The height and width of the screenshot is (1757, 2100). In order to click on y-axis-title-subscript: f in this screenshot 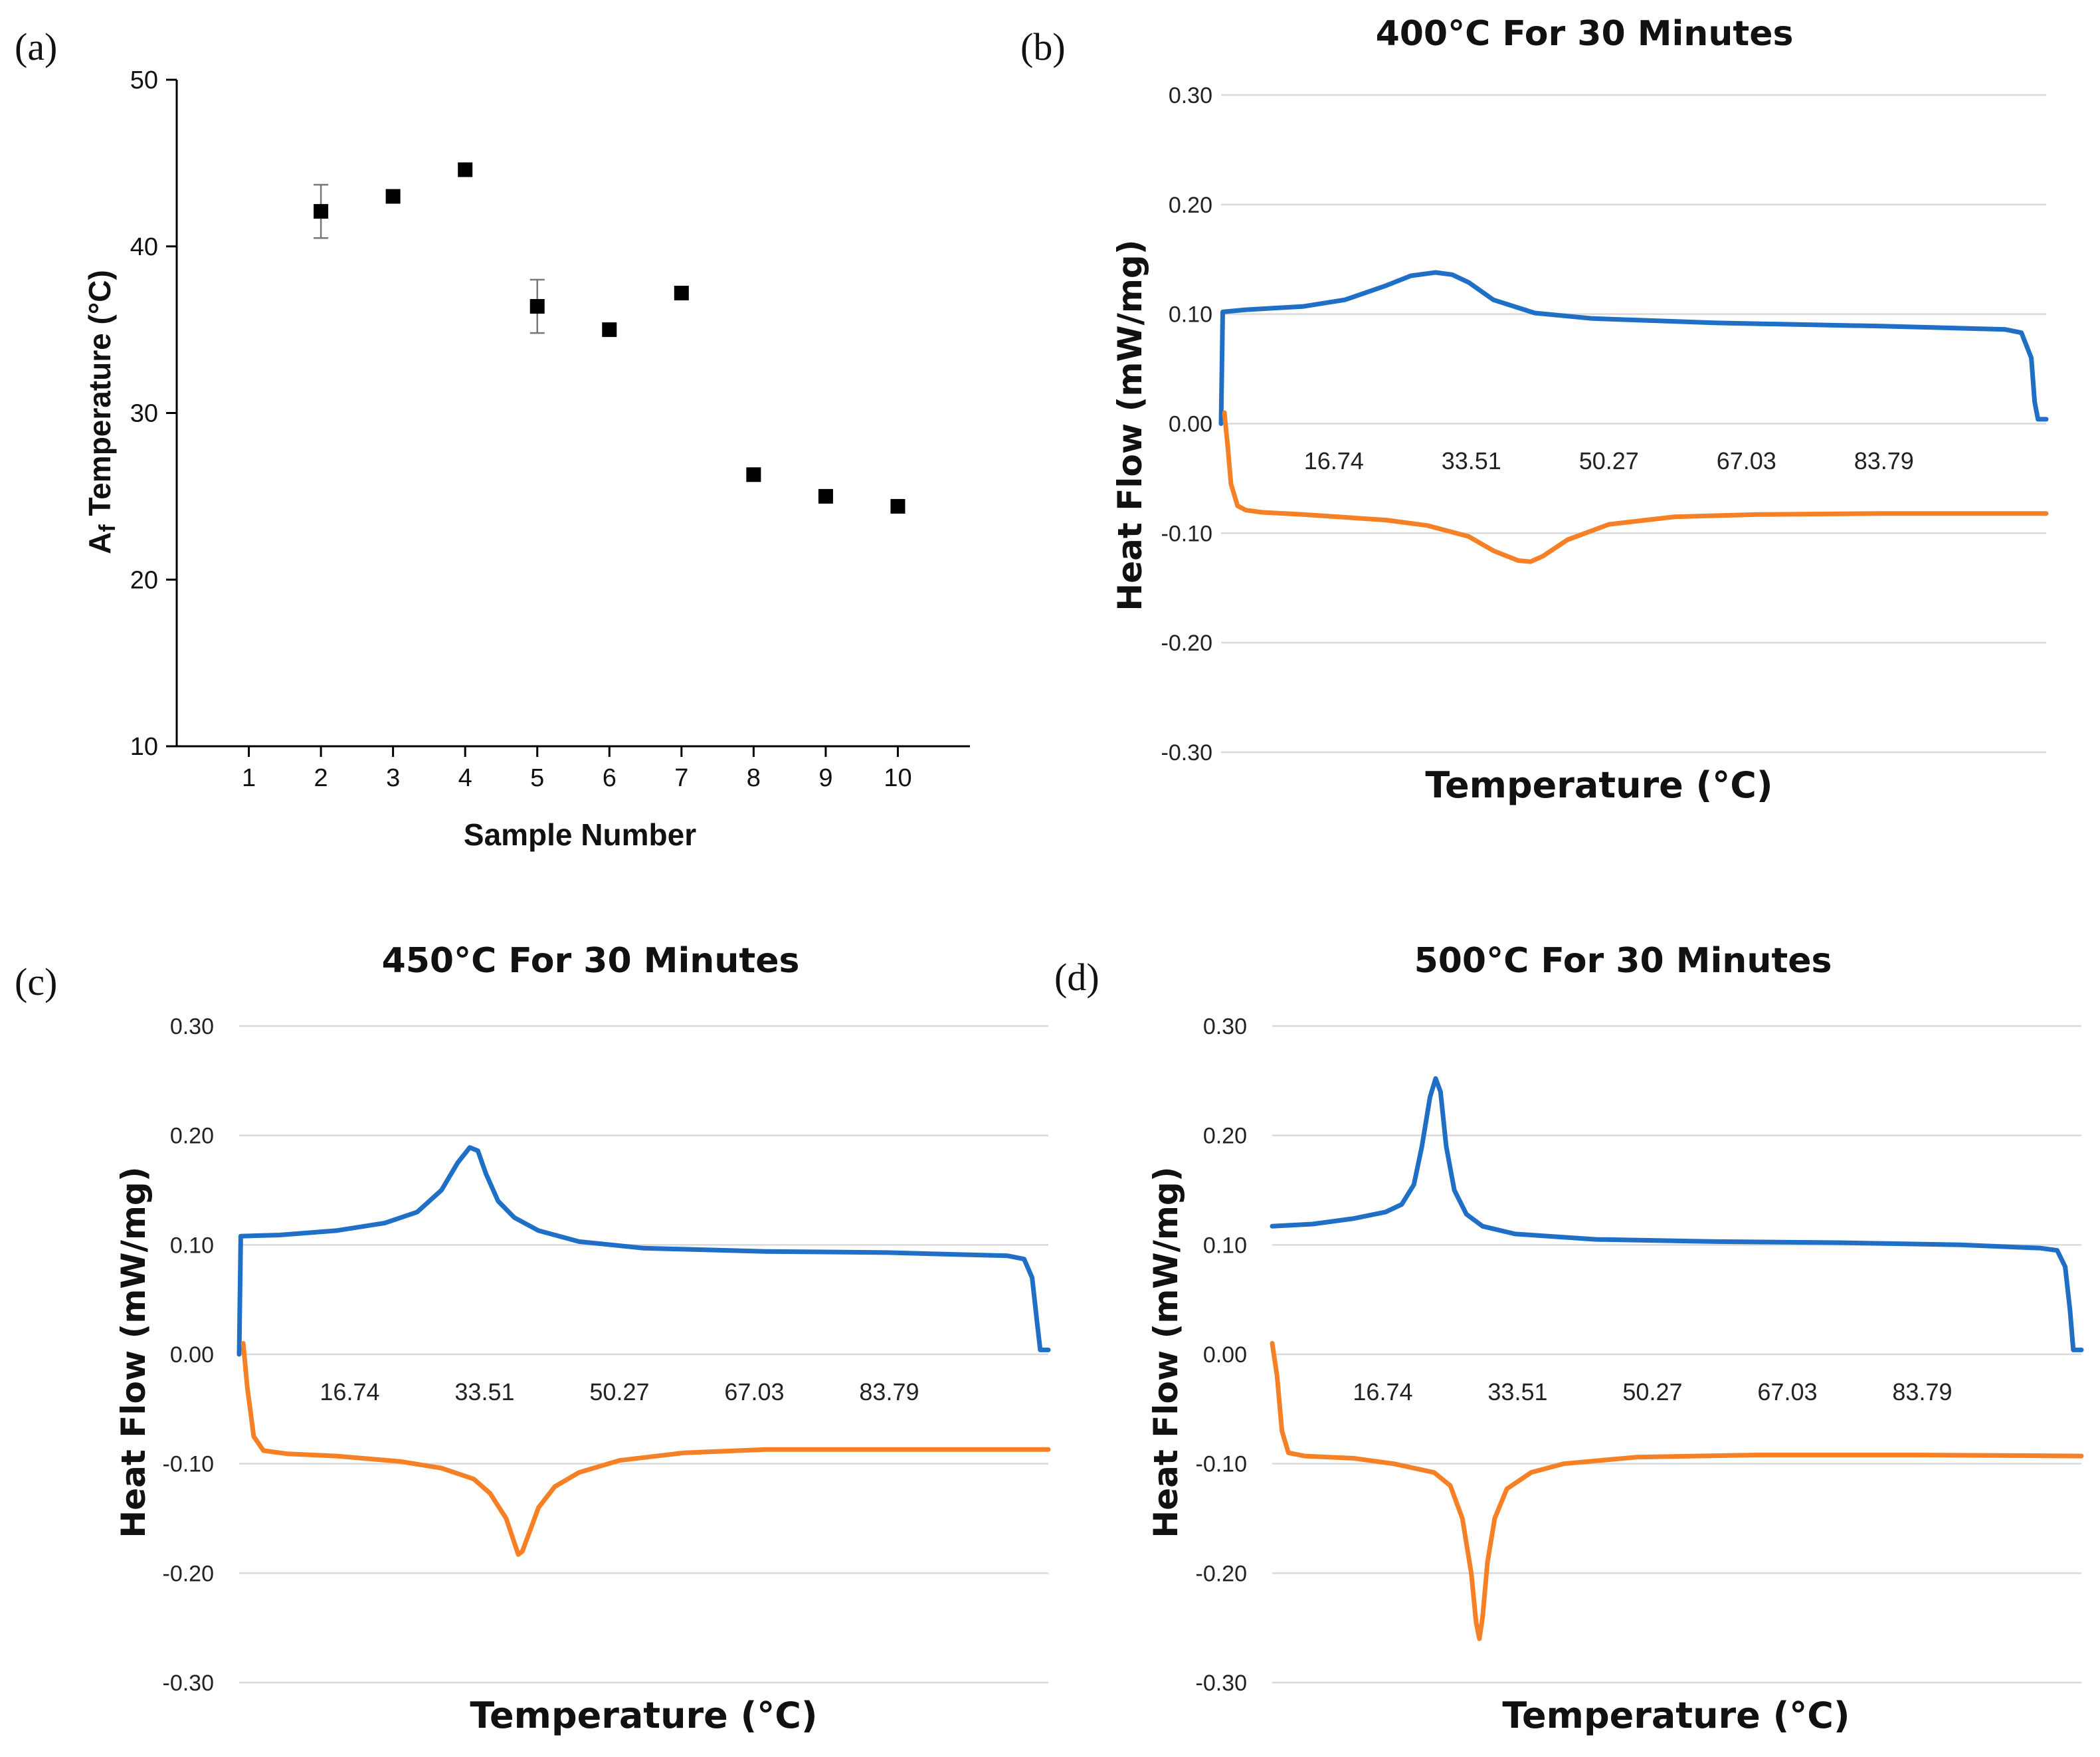, I will do `click(107, 528)`.